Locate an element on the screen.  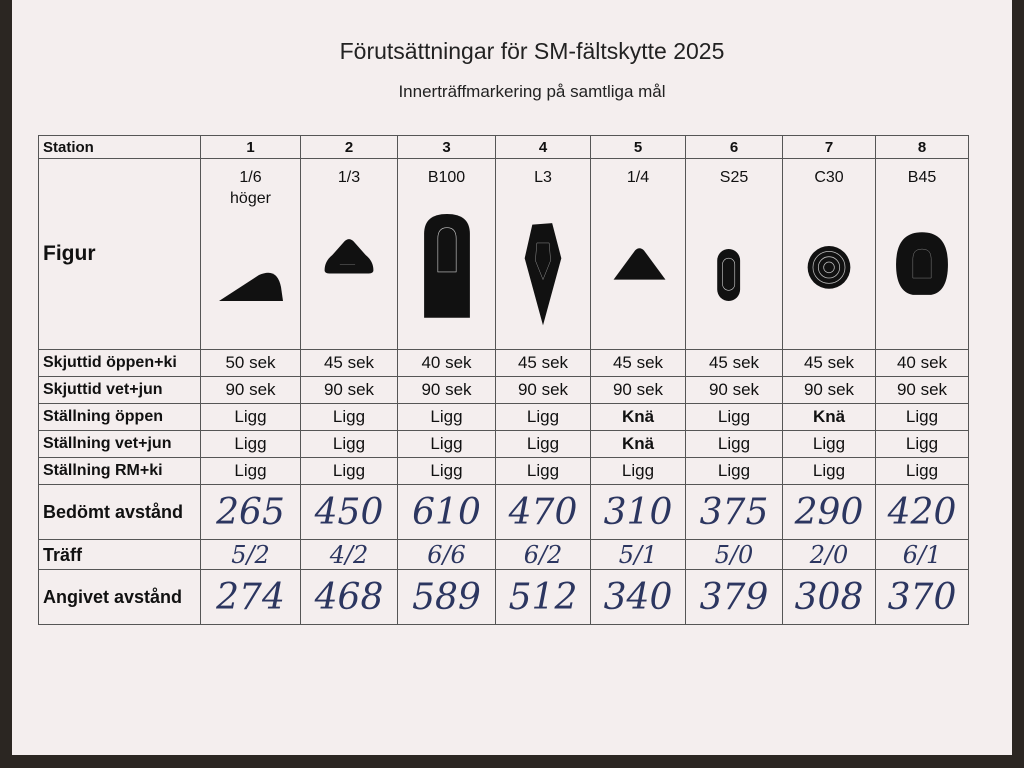
handwritten-cell: 265 is located at coordinates (250, 512).